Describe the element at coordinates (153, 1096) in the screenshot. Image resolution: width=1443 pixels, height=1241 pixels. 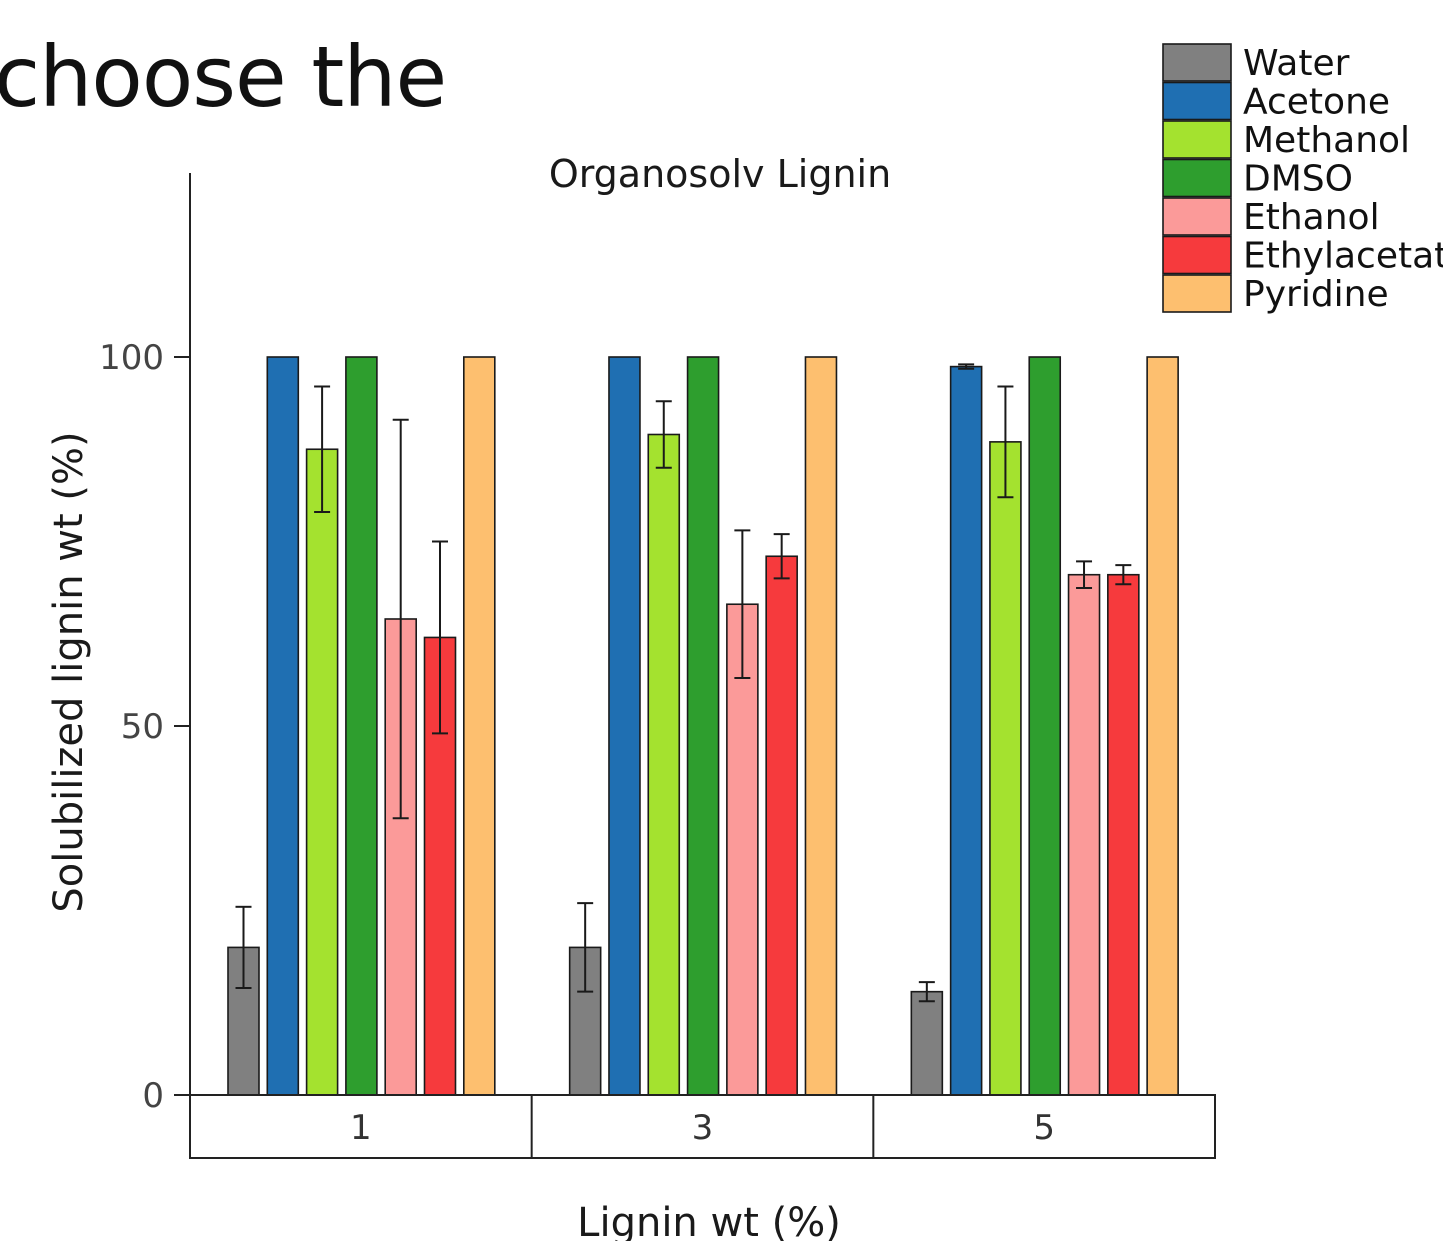
I see `y-tick-label: 0` at that location.